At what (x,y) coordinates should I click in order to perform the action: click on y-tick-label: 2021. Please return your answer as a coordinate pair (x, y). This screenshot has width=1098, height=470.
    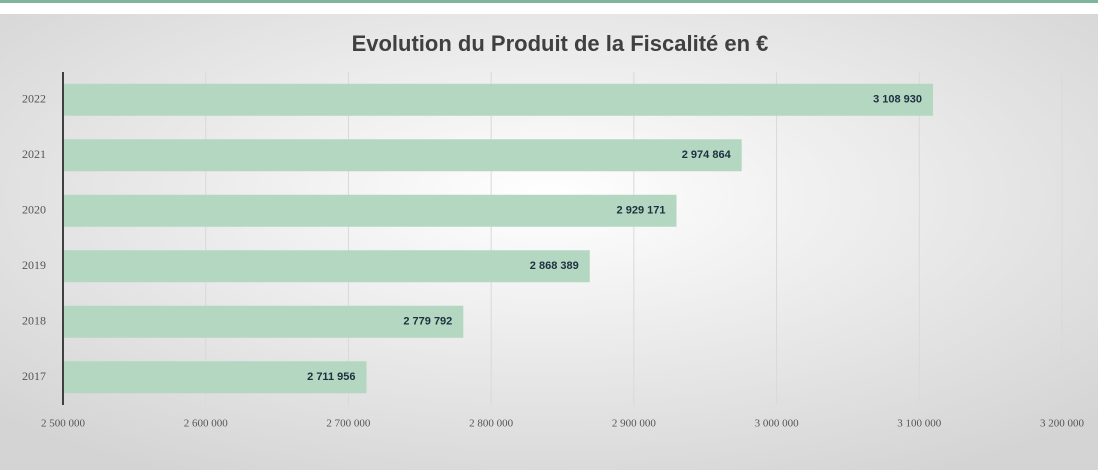
    Looking at the image, I should click on (34, 154).